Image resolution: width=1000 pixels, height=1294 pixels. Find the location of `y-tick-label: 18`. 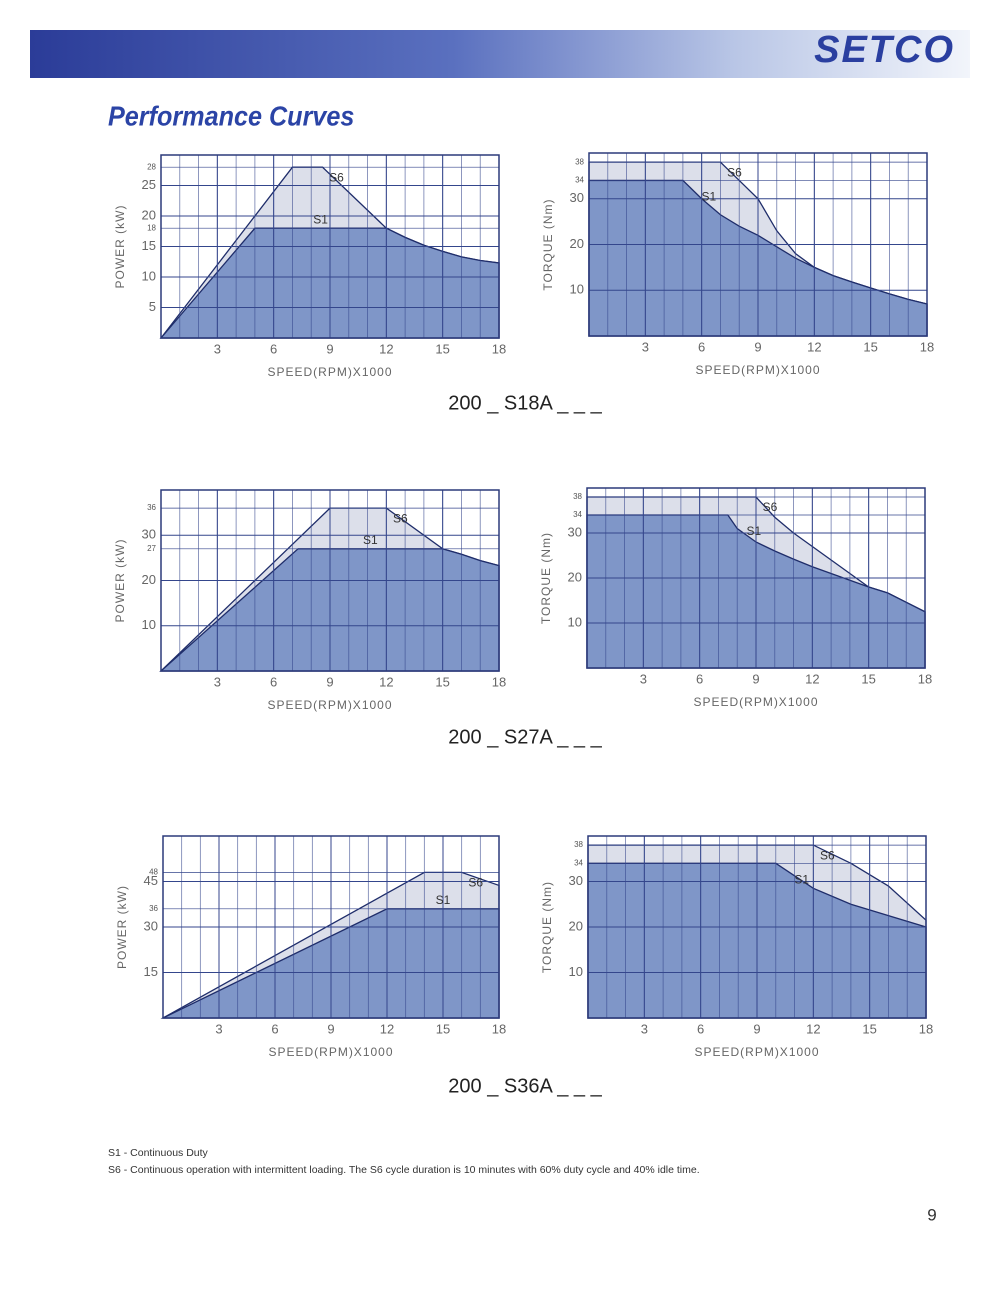

y-tick-label: 18 is located at coordinates (151, 227).